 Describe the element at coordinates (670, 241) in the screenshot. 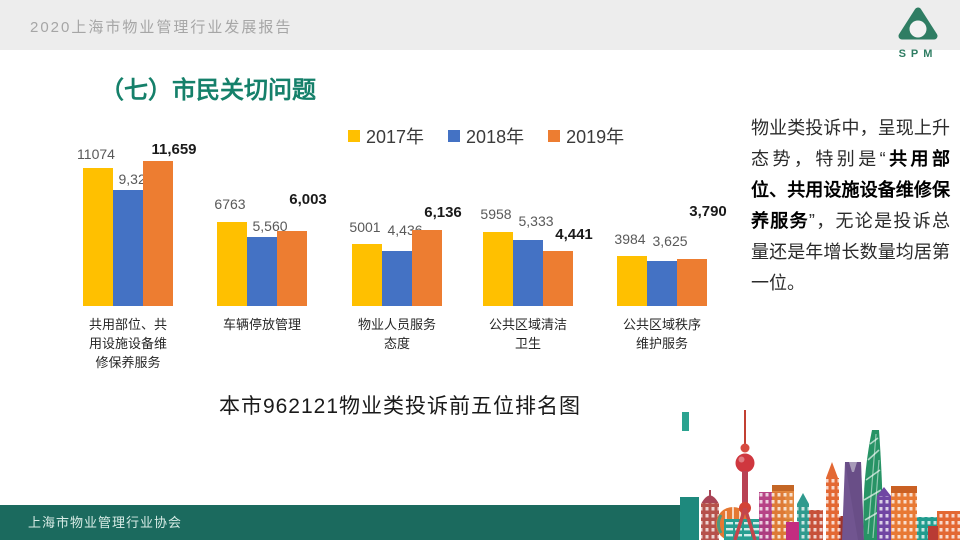

I see `bar-value-label-2018年-group5: 3,625` at that location.